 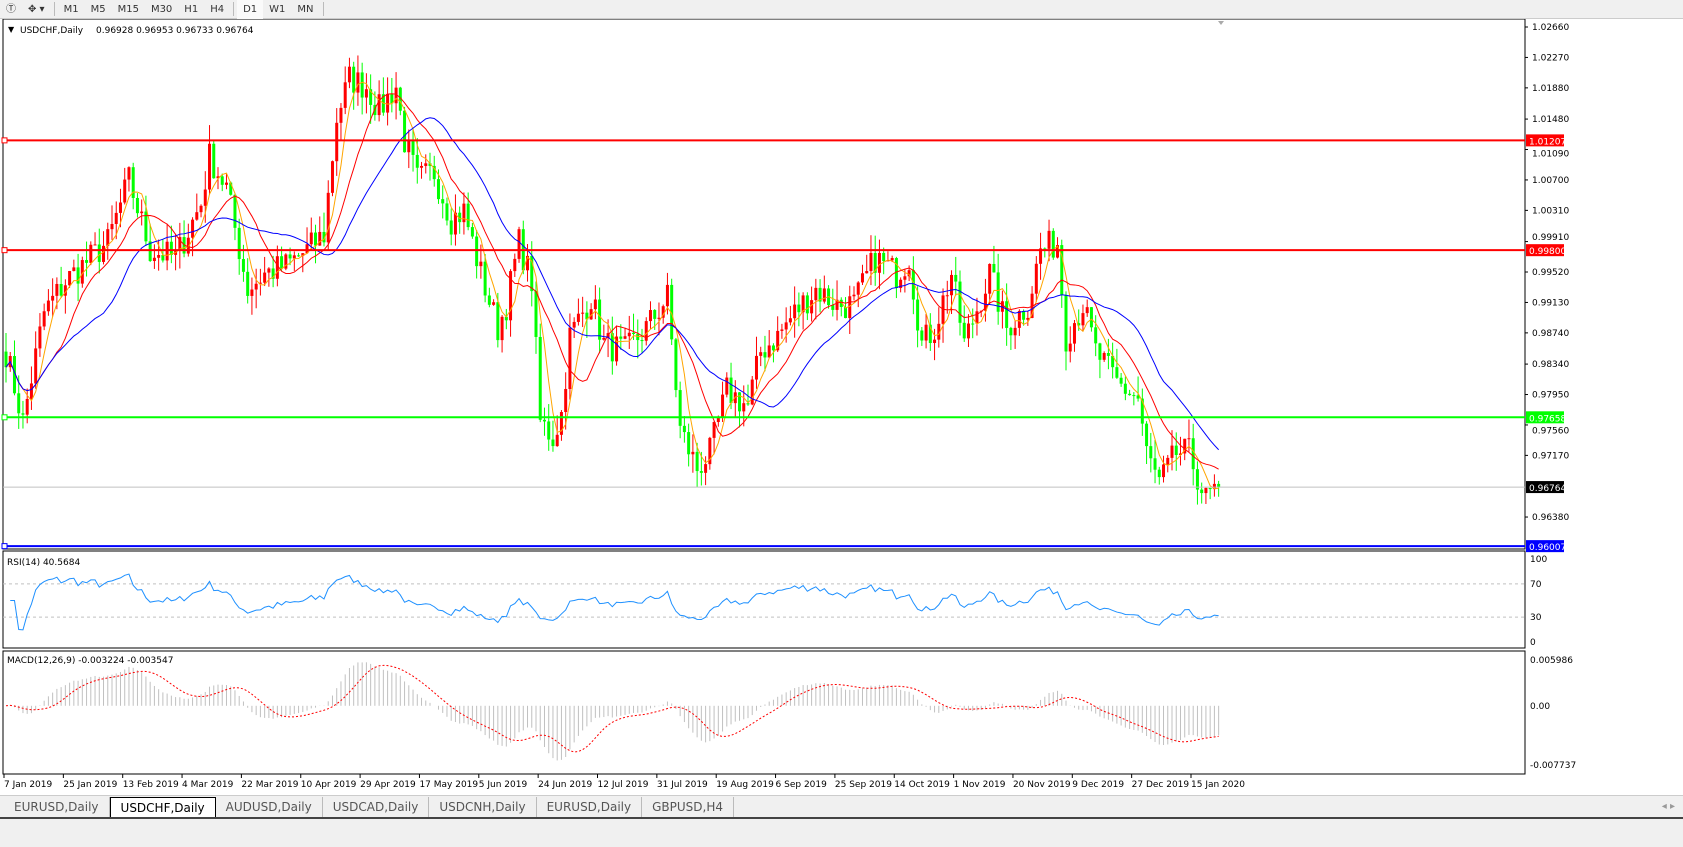 What do you see at coordinates (503, 785) in the screenshot?
I see `date-tick-label: 5 Jun 2019` at bounding box center [503, 785].